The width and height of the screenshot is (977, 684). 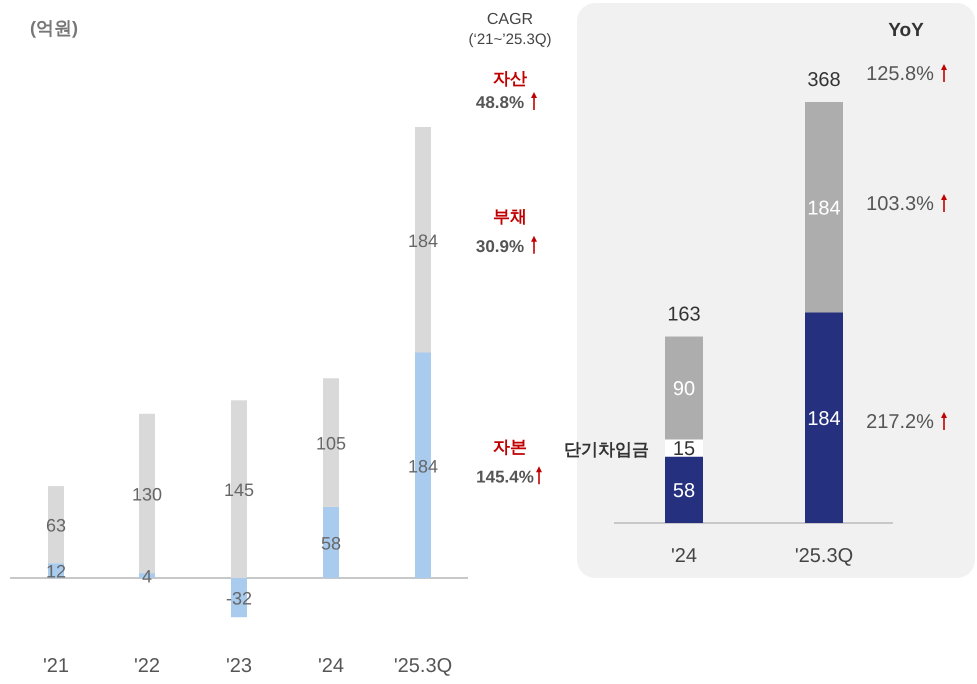 I want to click on y-axis-title: (억원), so click(x=54, y=28).